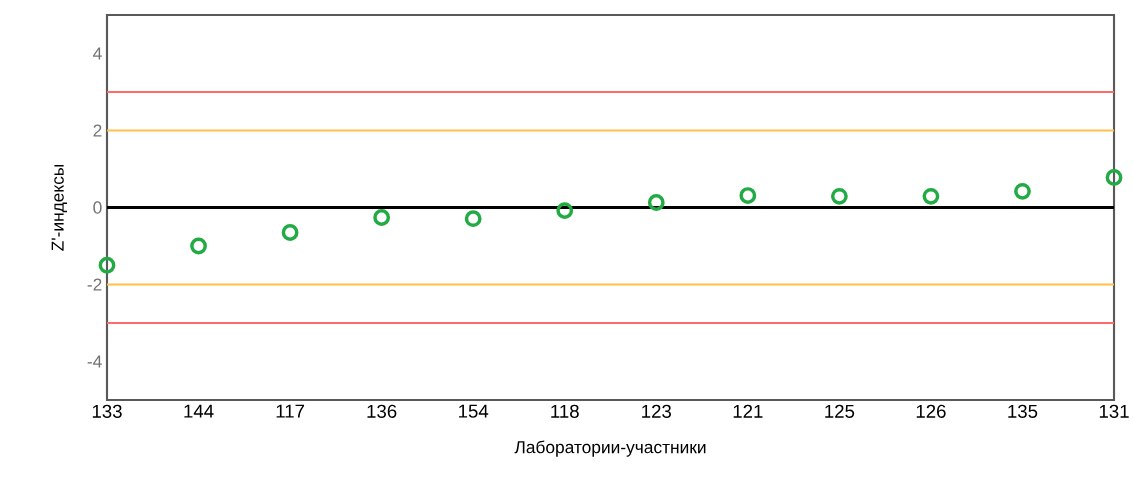 The image size is (1134, 478). Describe the element at coordinates (94, 284) in the screenshot. I see `y-tick-label: -2` at that location.